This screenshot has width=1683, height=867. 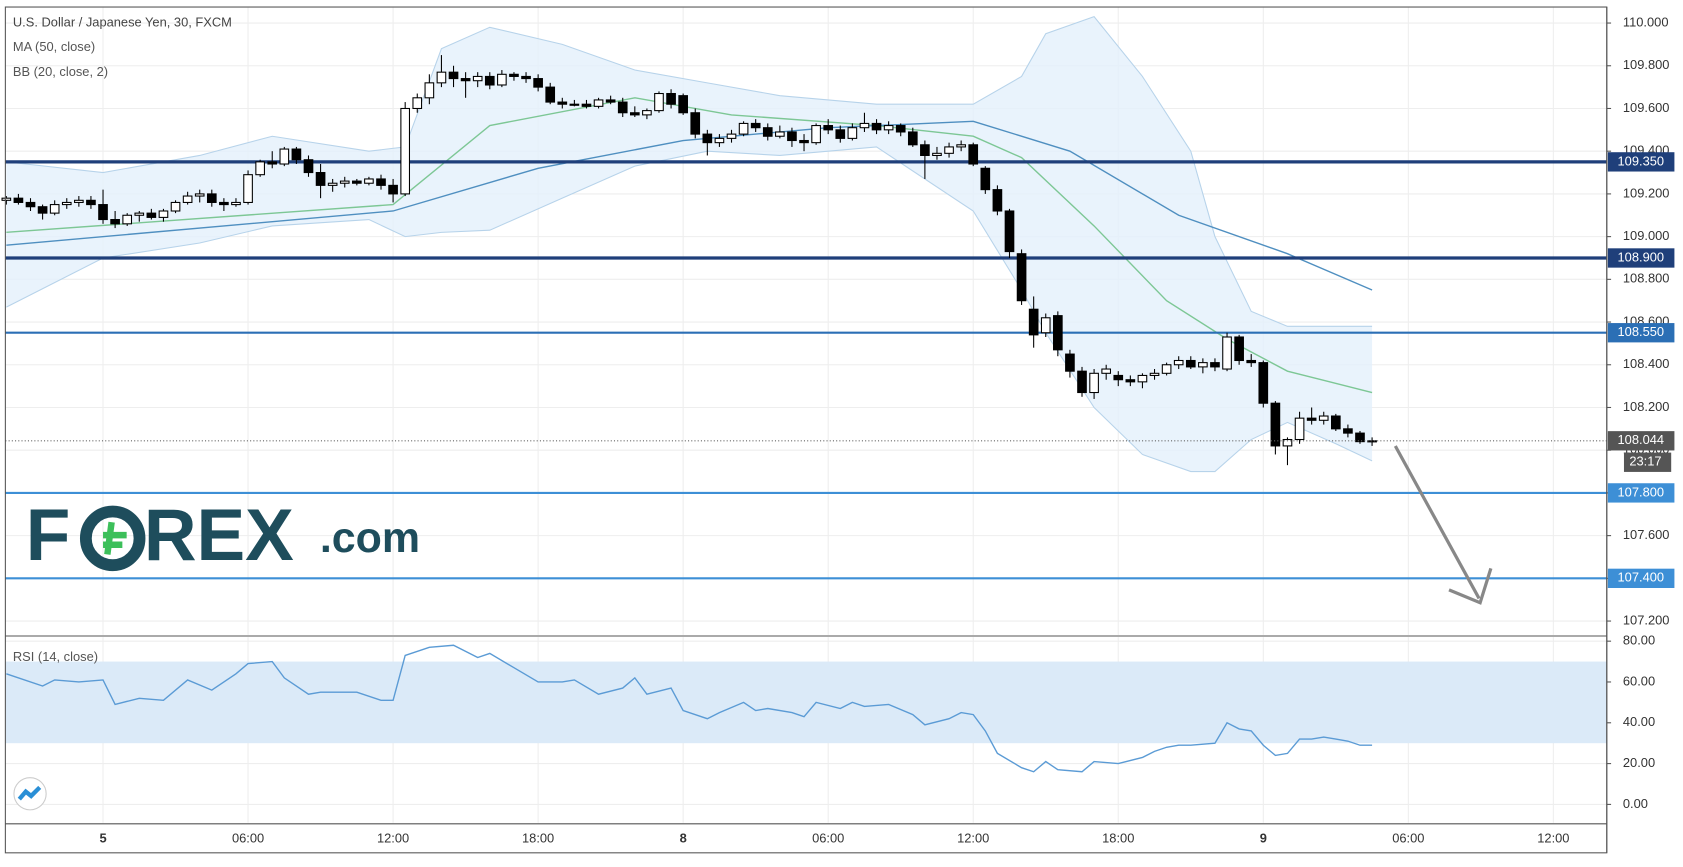 I want to click on y-tick-label: 108.200, so click(x=1646, y=406).